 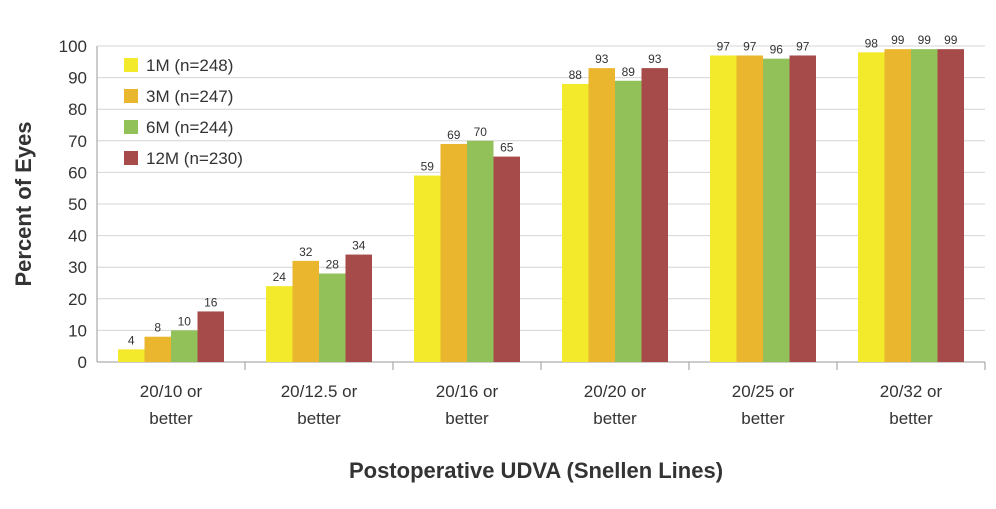 I want to click on y-tick-label: 50, so click(x=77, y=204).